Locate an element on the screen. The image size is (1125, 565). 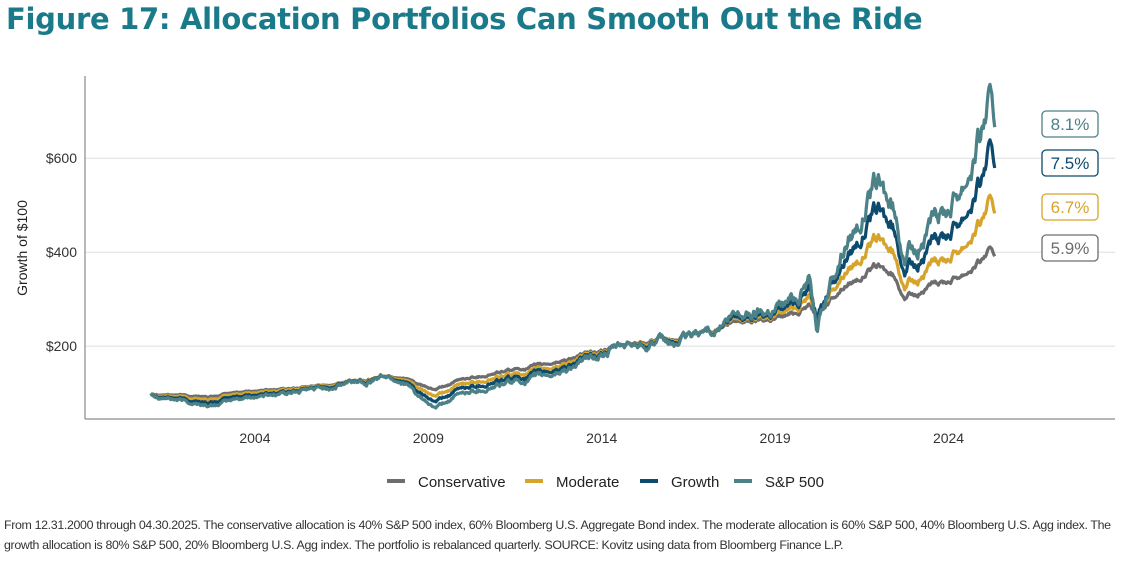
x-tick-labels: 2004 2009 2014 2019 2024 is located at coordinates (601, 438).